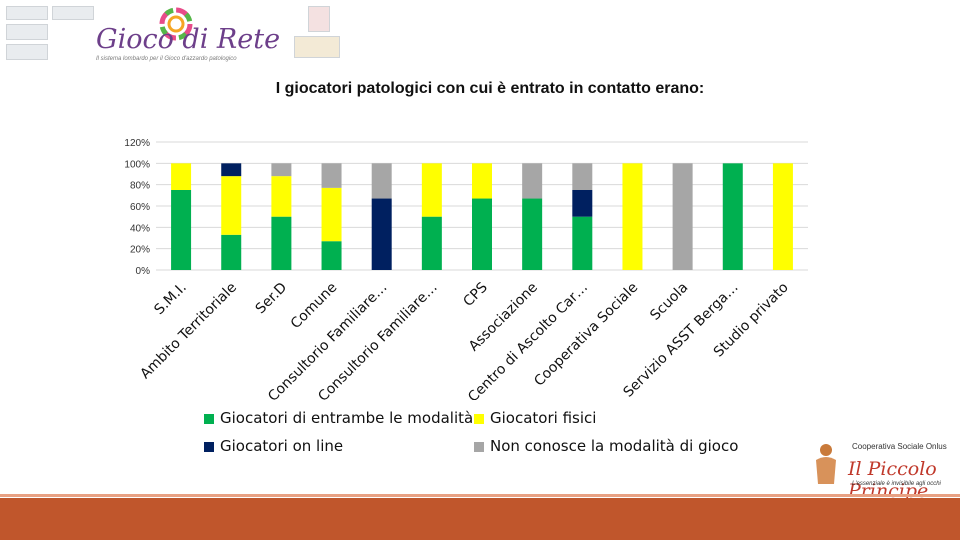 This screenshot has width=960, height=540. I want to click on x-tick-label: S.M.I., so click(170, 299).